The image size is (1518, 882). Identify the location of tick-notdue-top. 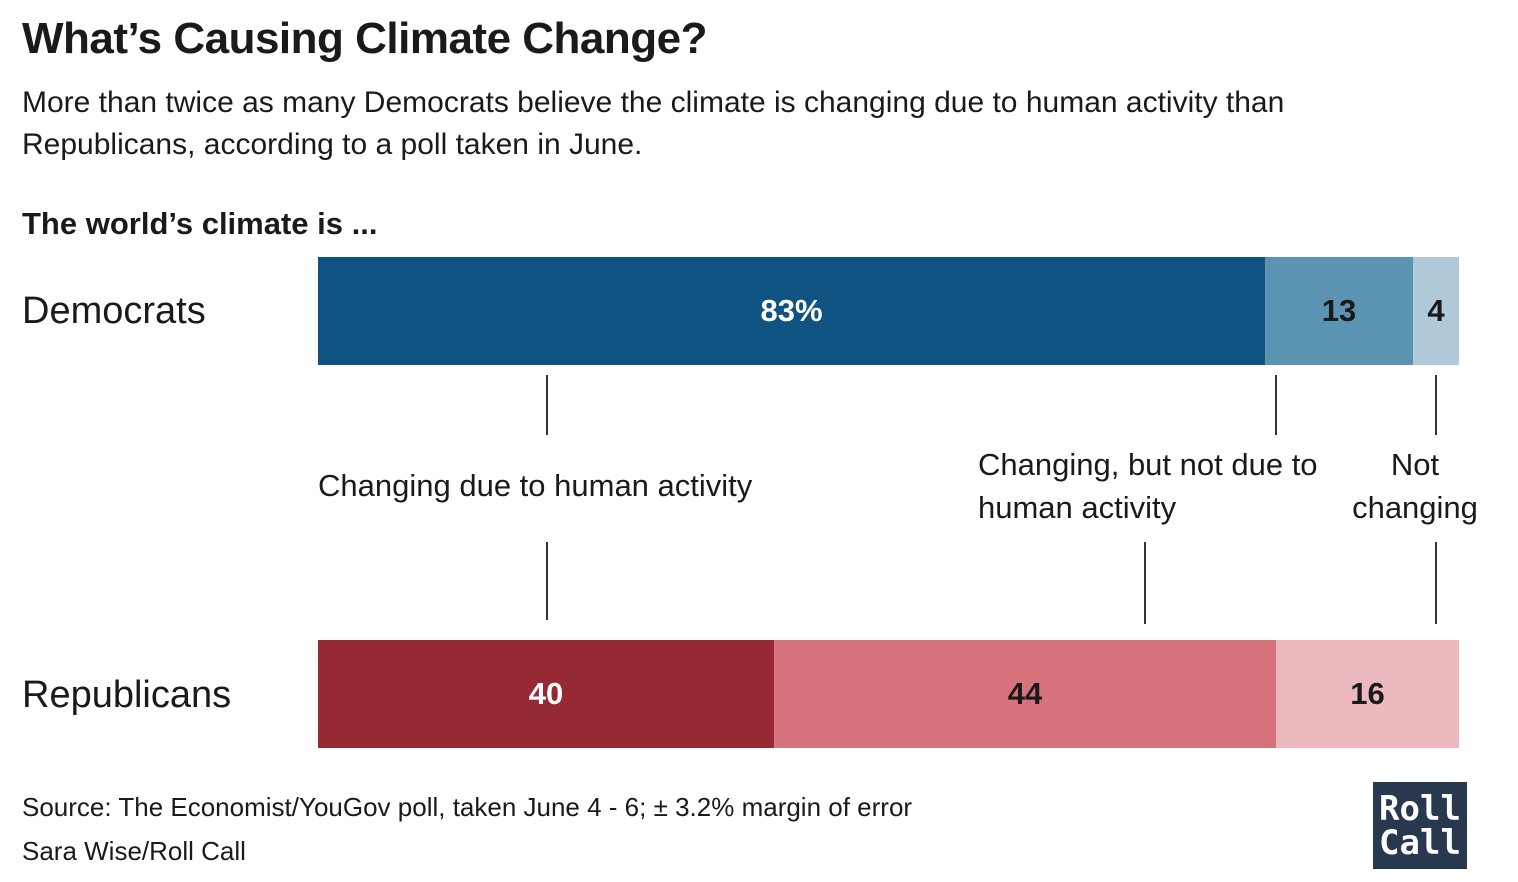
(1276, 405).